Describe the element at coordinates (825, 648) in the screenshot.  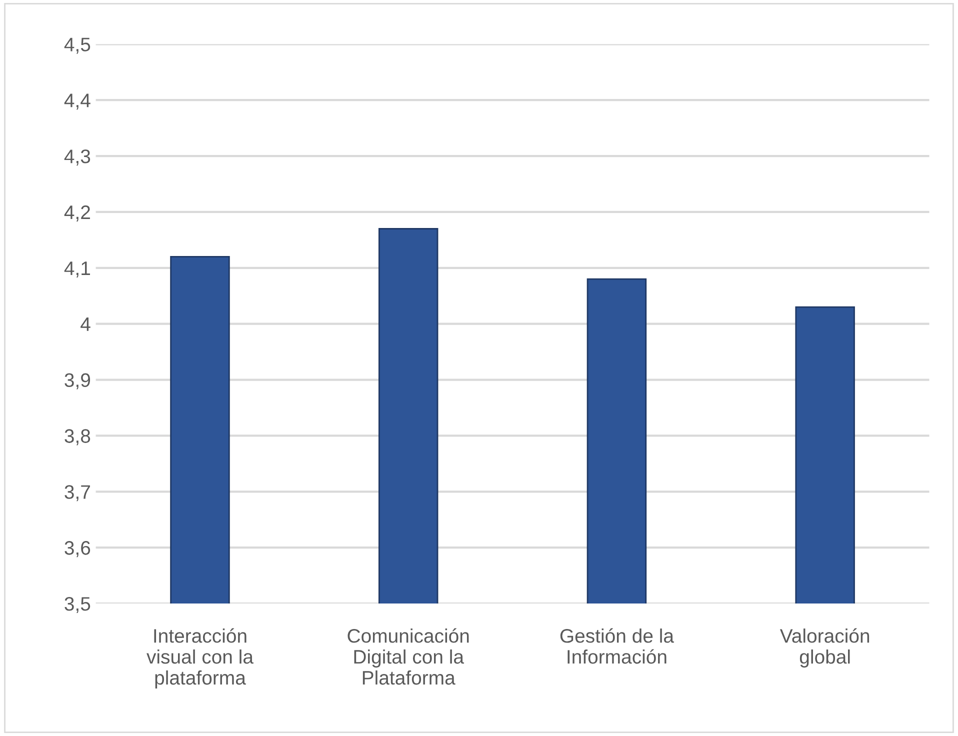
I see `x-tick-label: Valoración global` at that location.